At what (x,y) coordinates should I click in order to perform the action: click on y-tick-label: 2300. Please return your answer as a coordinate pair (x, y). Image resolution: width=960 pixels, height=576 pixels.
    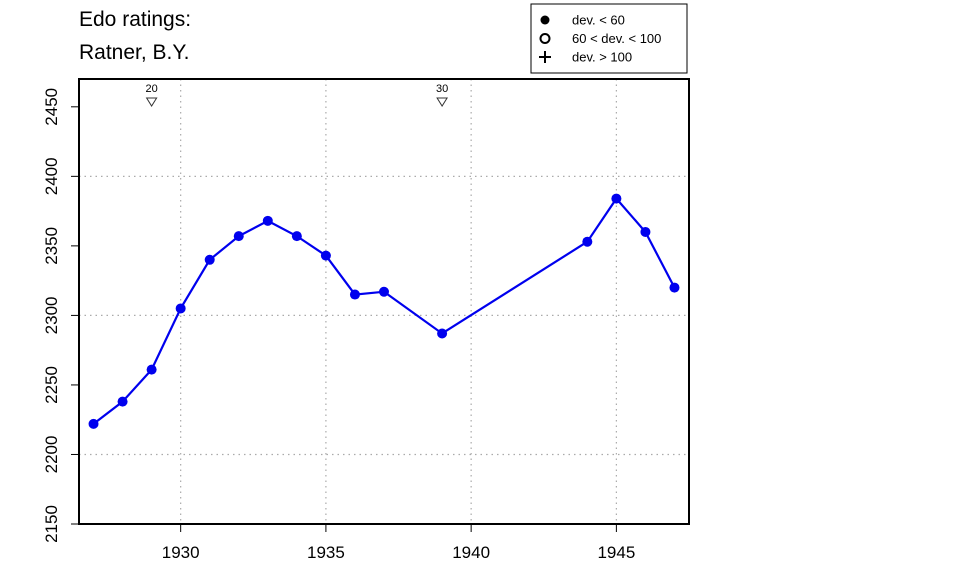
    Looking at the image, I should click on (51, 315).